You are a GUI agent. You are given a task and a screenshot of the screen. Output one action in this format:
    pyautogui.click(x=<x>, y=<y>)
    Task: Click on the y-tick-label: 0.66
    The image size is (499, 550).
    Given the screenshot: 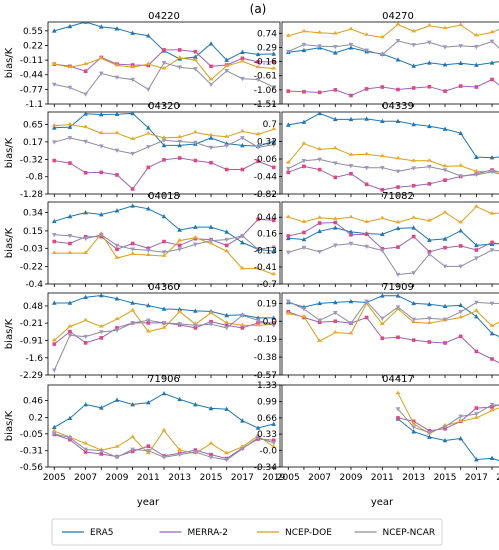 What is the action you would take?
    pyautogui.click(x=267, y=419)
    